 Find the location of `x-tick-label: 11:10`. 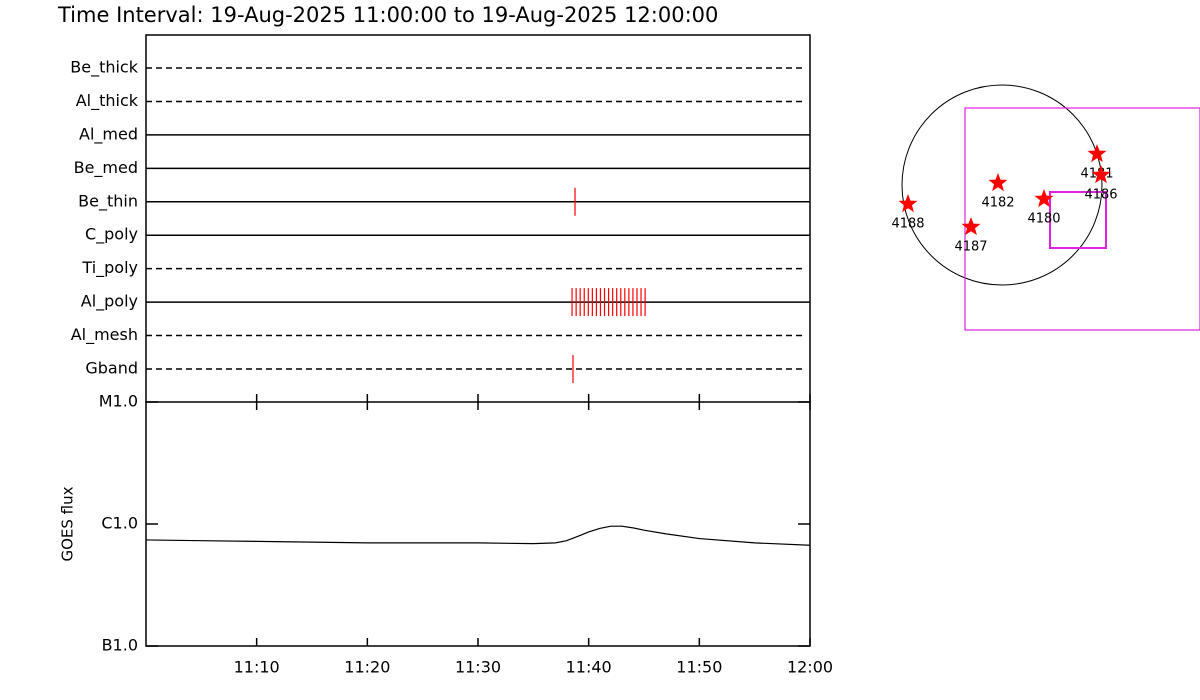

x-tick-label: 11:10 is located at coordinates (257, 667).